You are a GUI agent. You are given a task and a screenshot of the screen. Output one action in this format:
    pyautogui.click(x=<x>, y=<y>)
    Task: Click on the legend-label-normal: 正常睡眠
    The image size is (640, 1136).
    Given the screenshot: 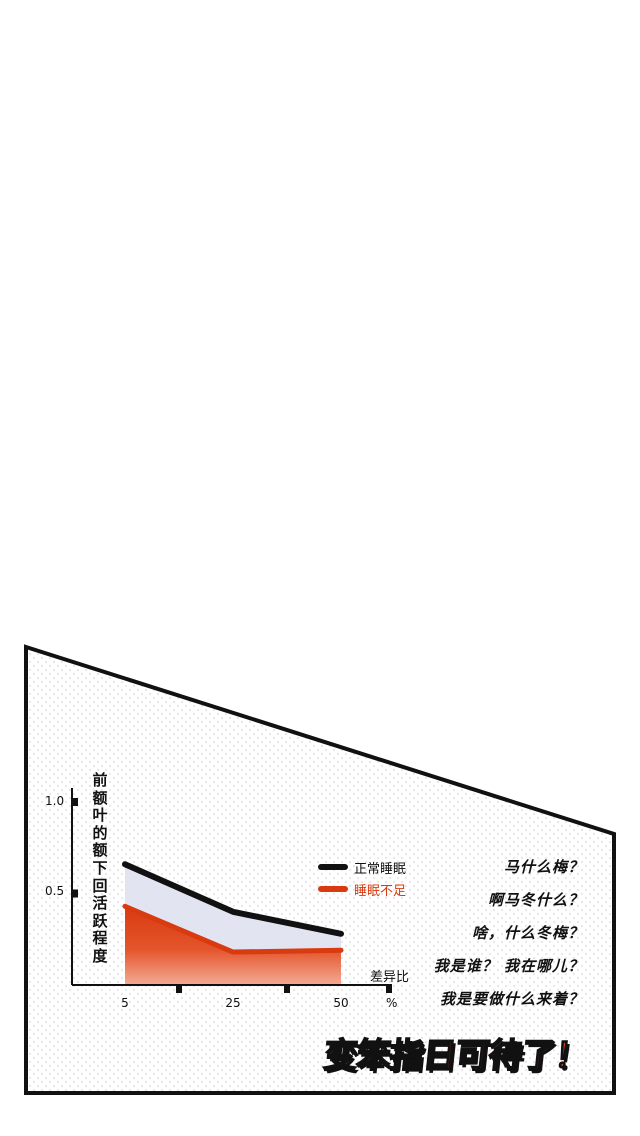 What is the action you would take?
    pyautogui.click(x=380, y=869)
    